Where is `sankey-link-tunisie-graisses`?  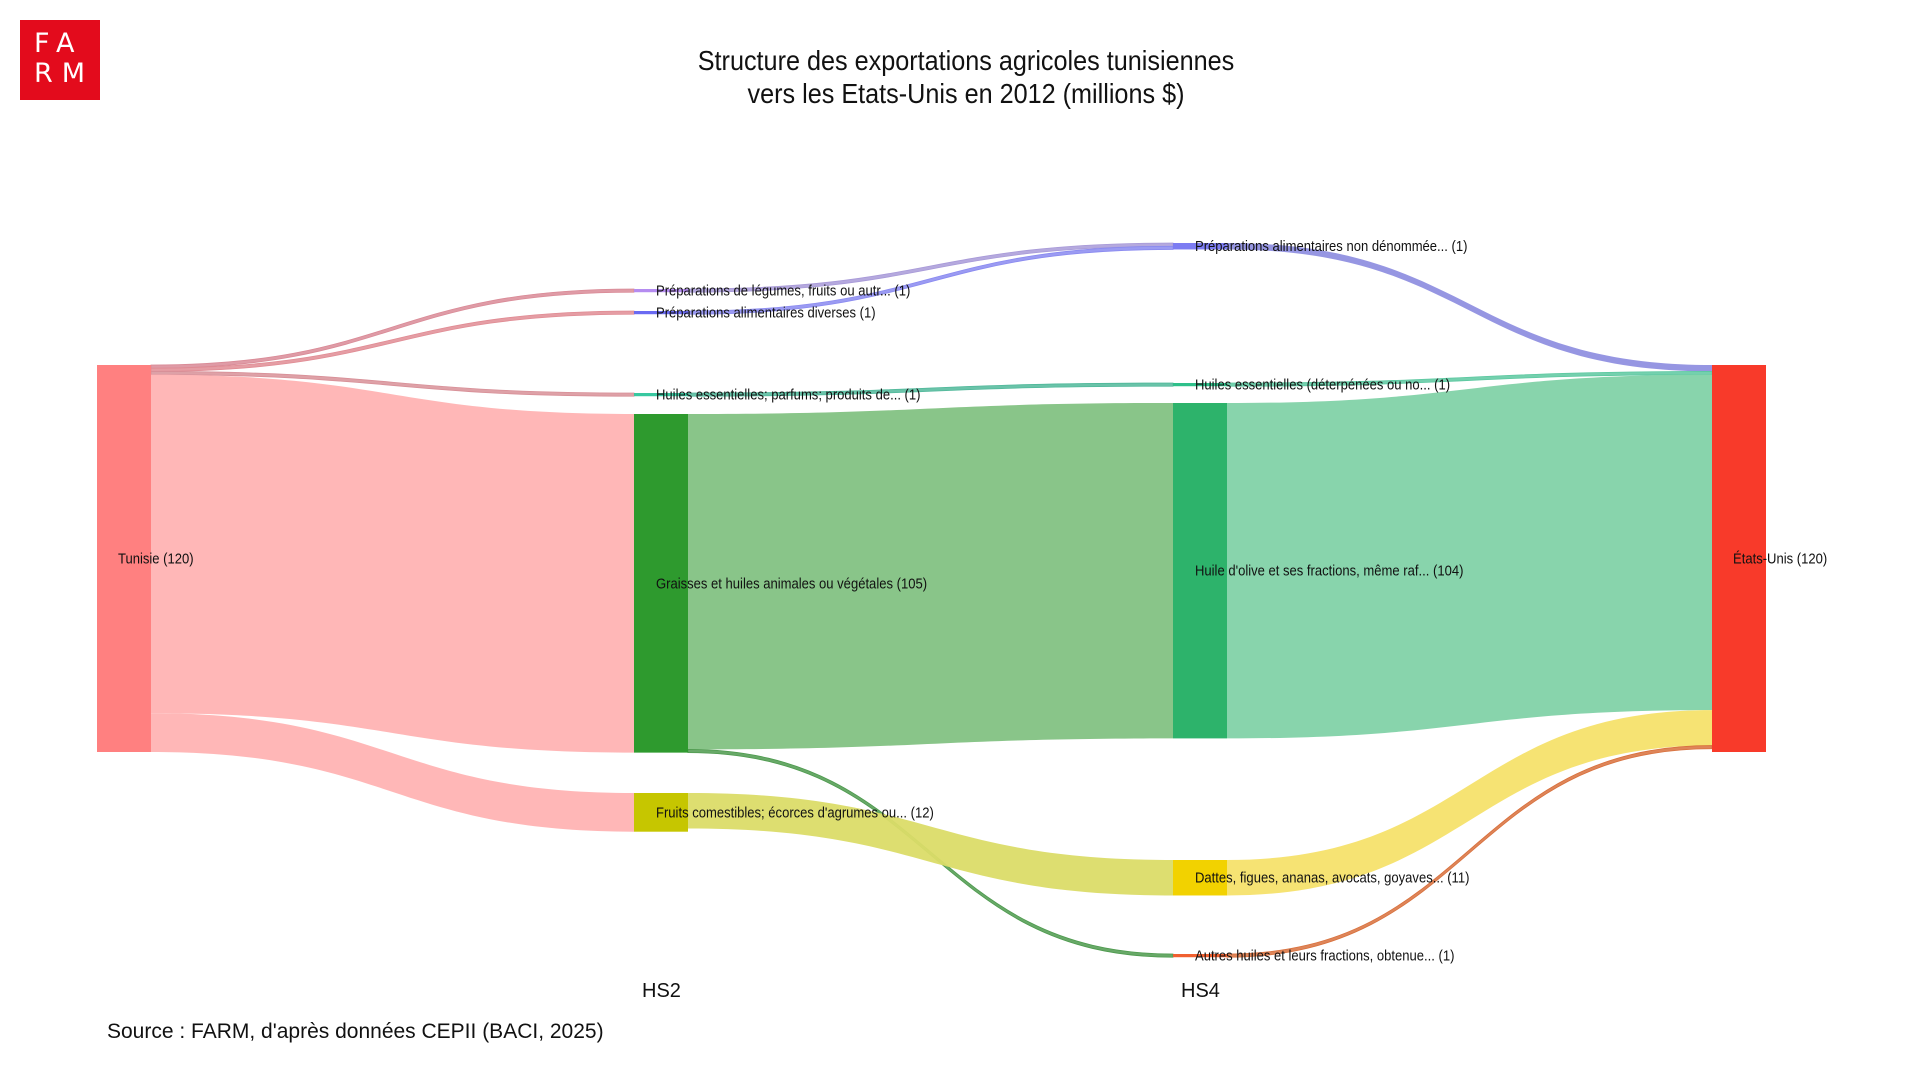 sankey-link-tunisie-graisses is located at coordinates (392, 563).